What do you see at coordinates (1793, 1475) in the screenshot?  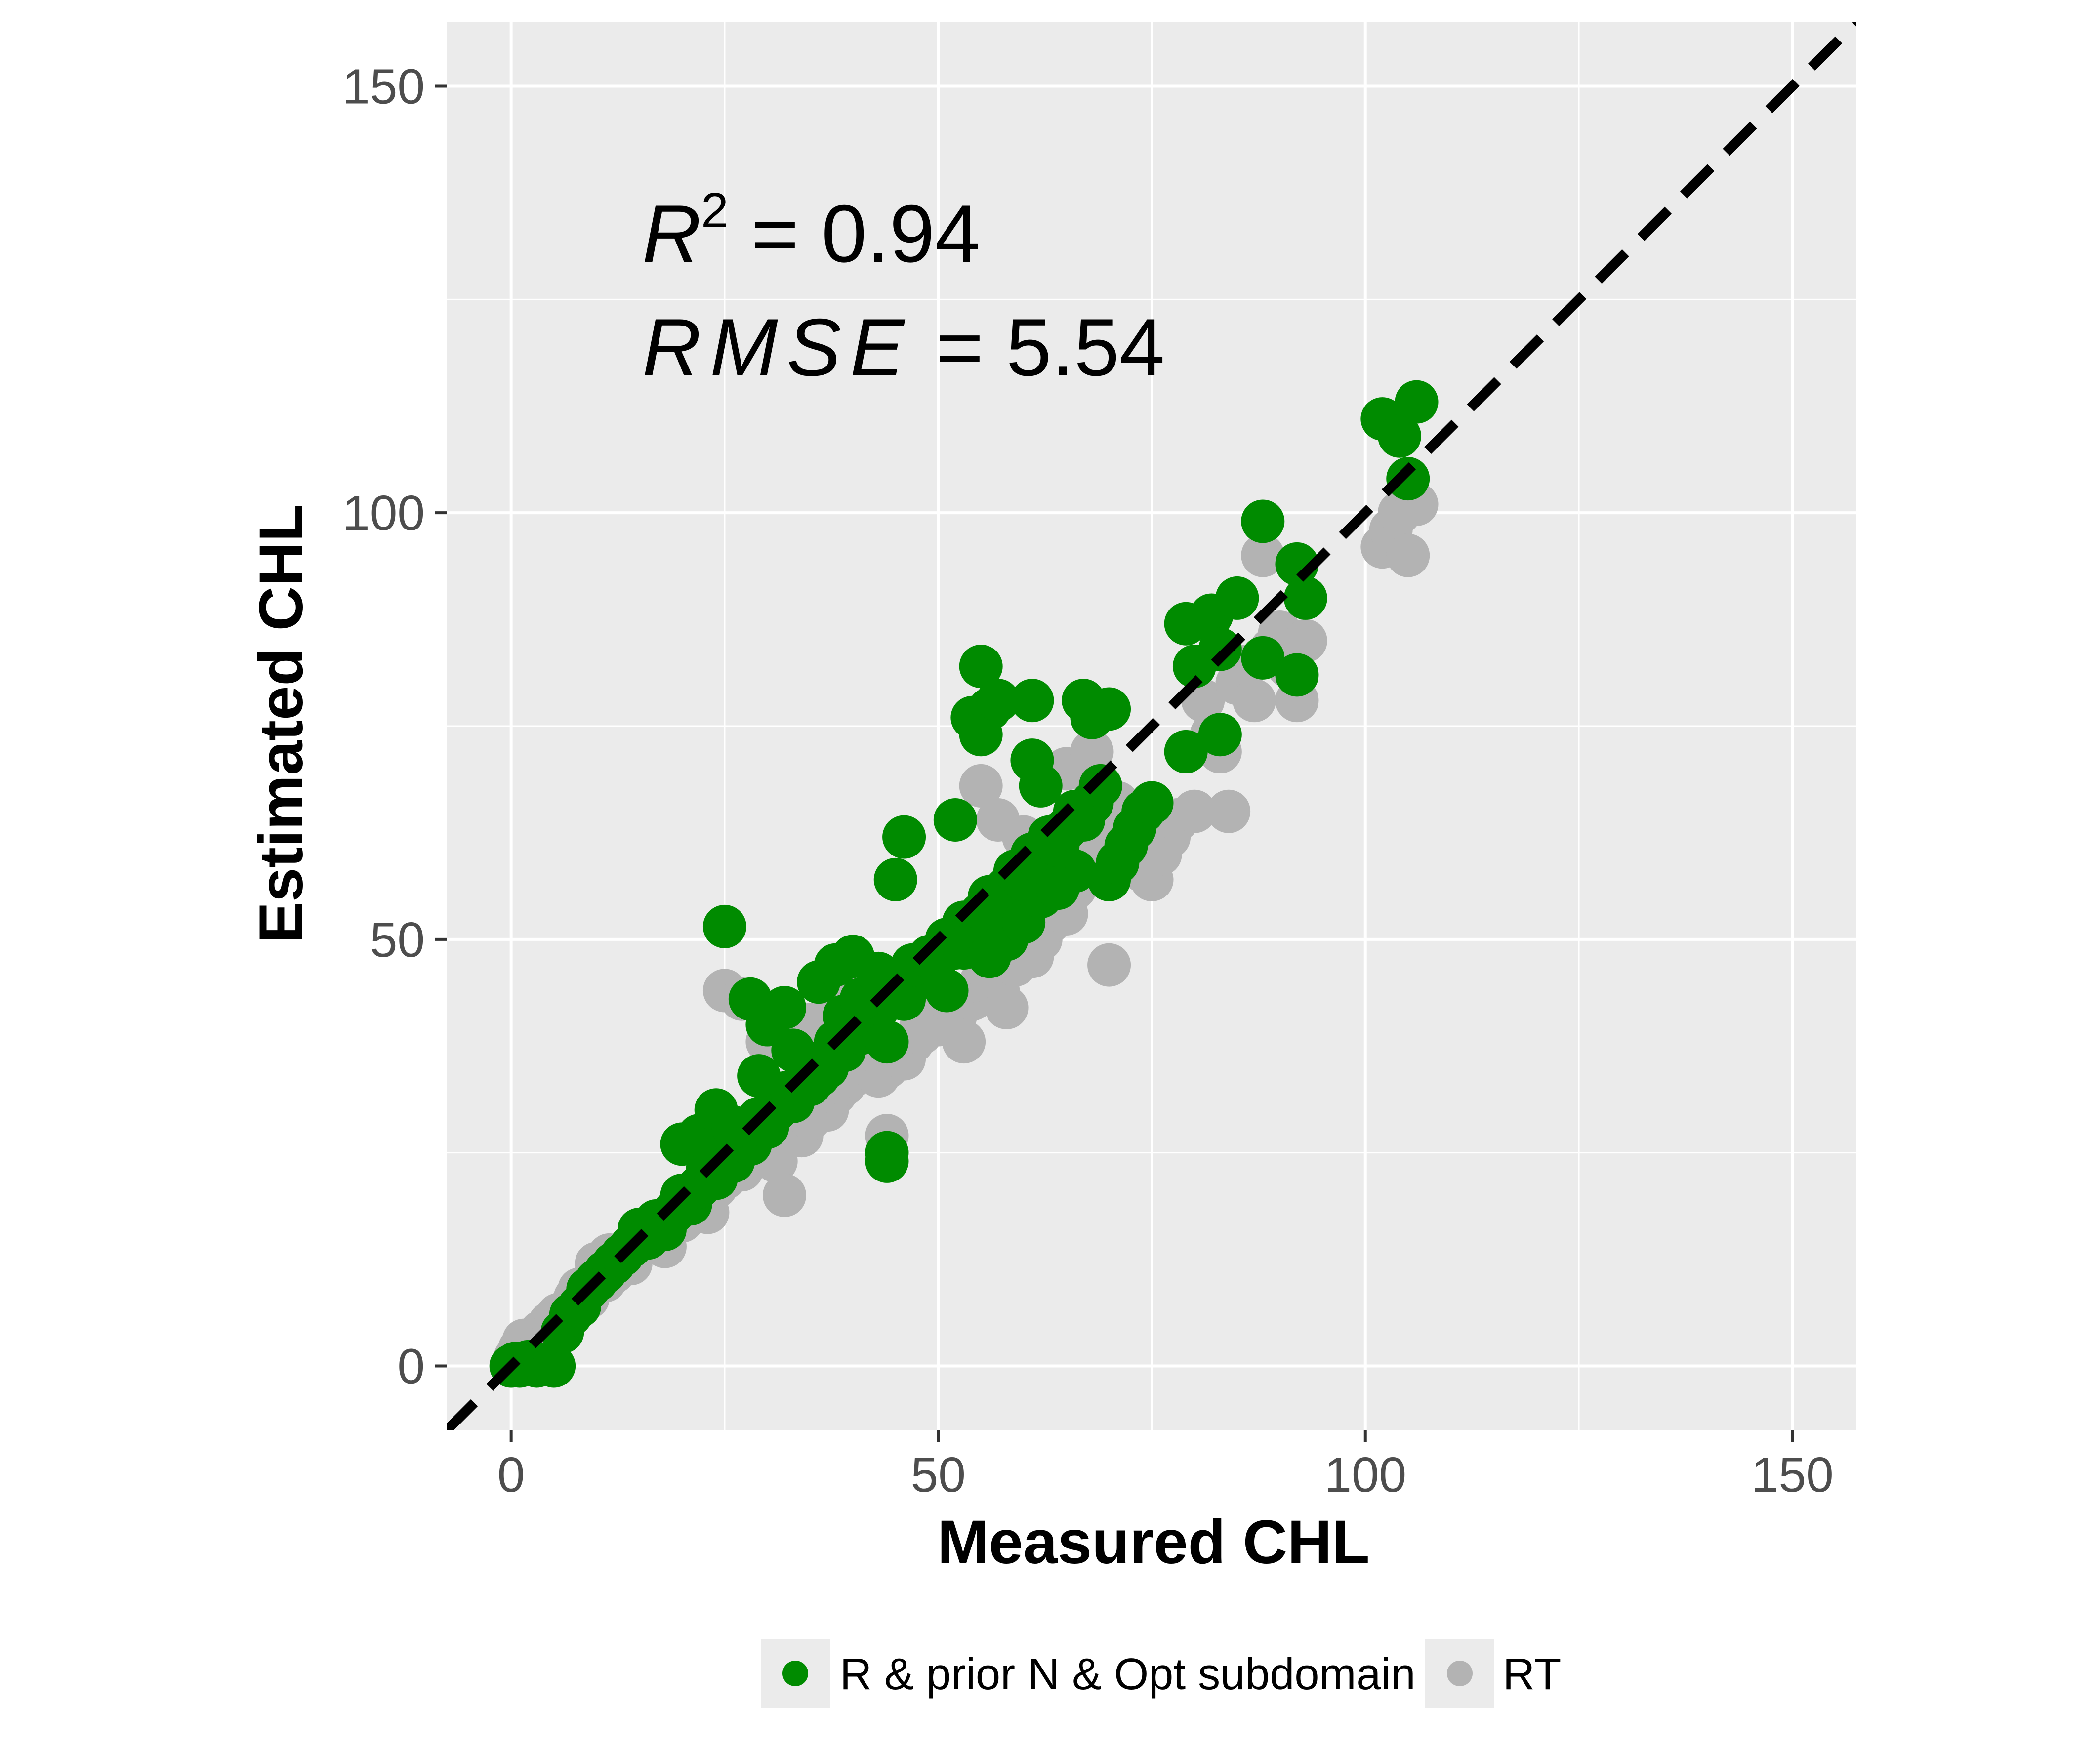 I see `x-tick-label: 150` at bounding box center [1793, 1475].